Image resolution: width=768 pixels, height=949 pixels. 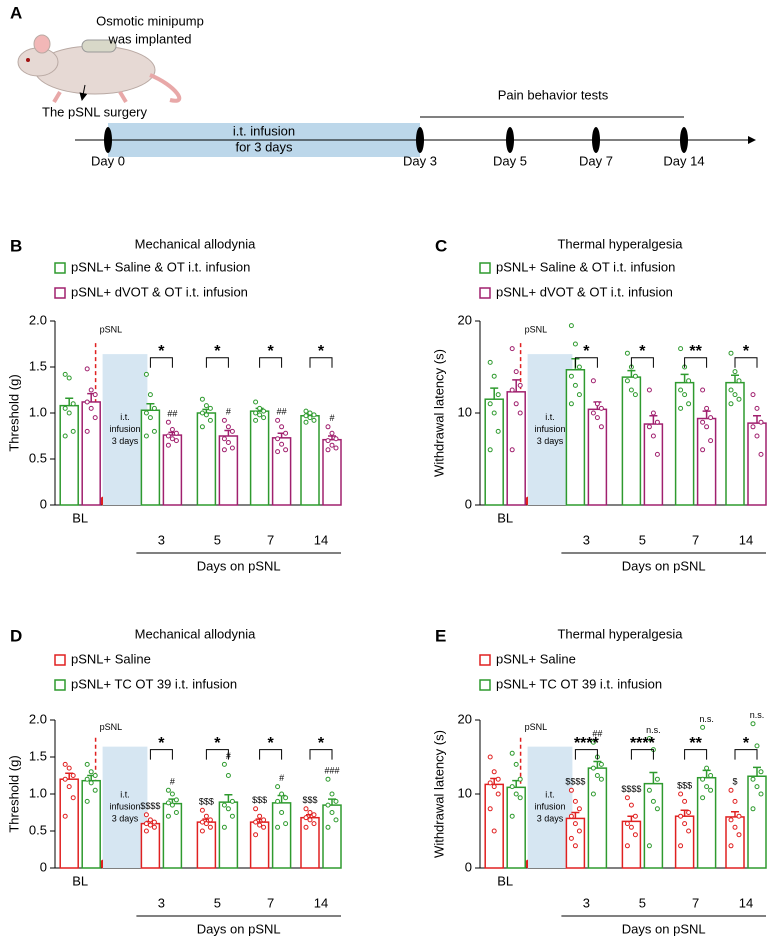 What do you see at coordinates (620, 243) in the screenshot?
I see `chart-title: Thermal hyperalgesia` at bounding box center [620, 243].